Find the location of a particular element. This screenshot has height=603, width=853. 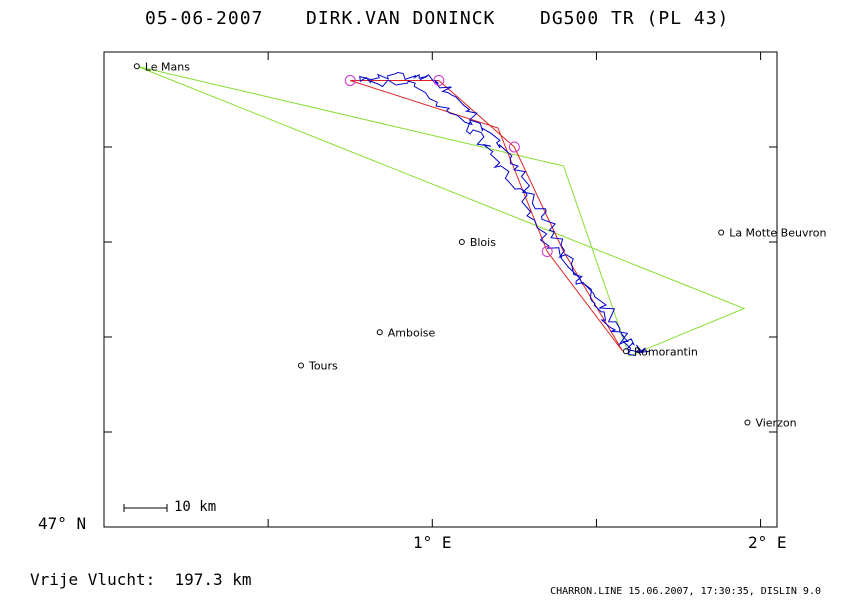

optimized-route-layer is located at coordinates (487, 216).